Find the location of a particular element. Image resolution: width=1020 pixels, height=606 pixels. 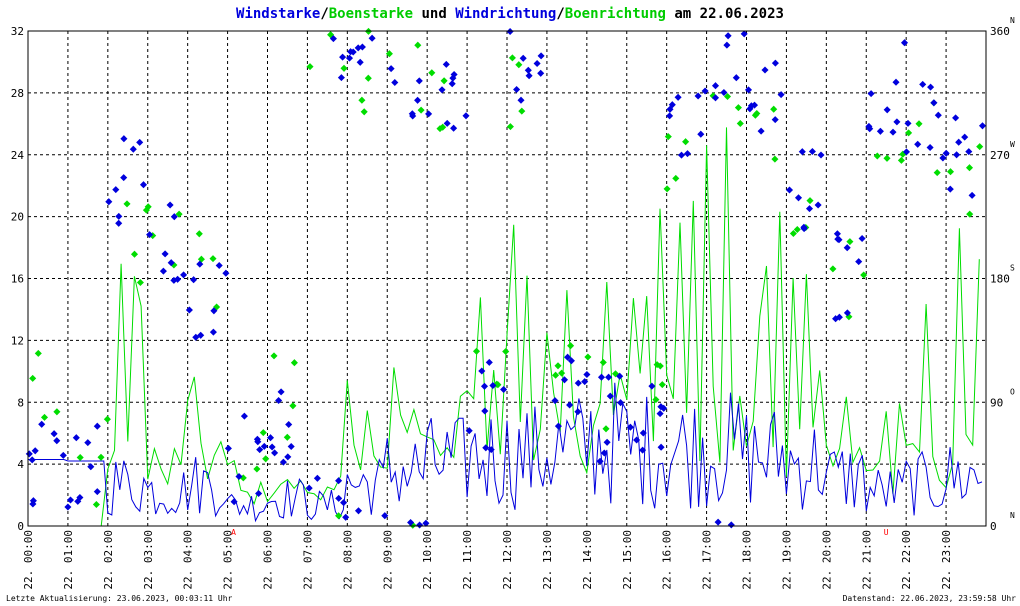

title-windstarke: Windstarke is located at coordinates (278, 14).